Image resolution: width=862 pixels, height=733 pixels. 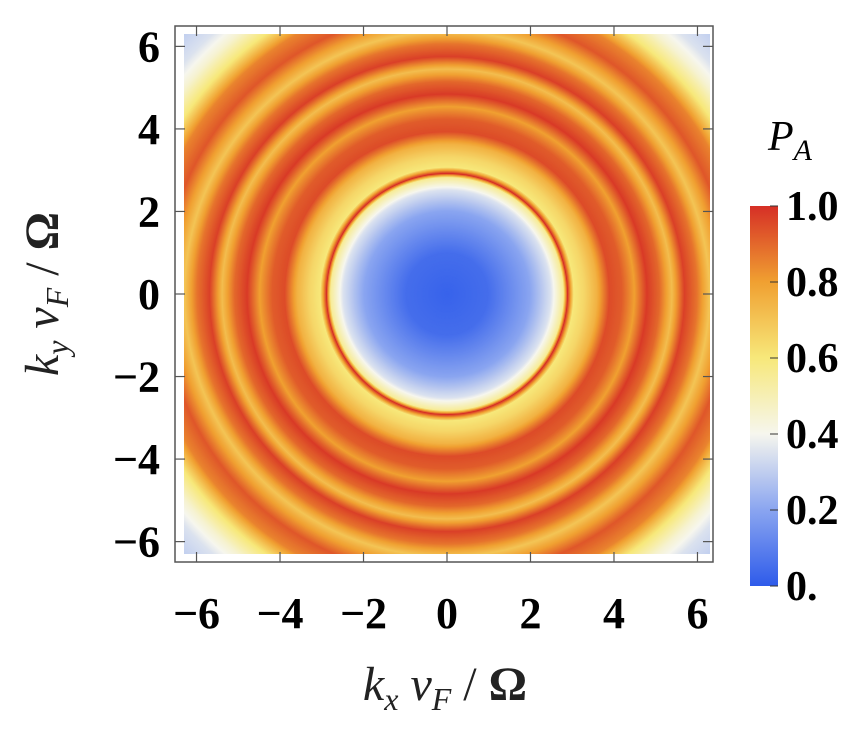 I want to click on y-tick-label: −4, so click(x=136, y=459).